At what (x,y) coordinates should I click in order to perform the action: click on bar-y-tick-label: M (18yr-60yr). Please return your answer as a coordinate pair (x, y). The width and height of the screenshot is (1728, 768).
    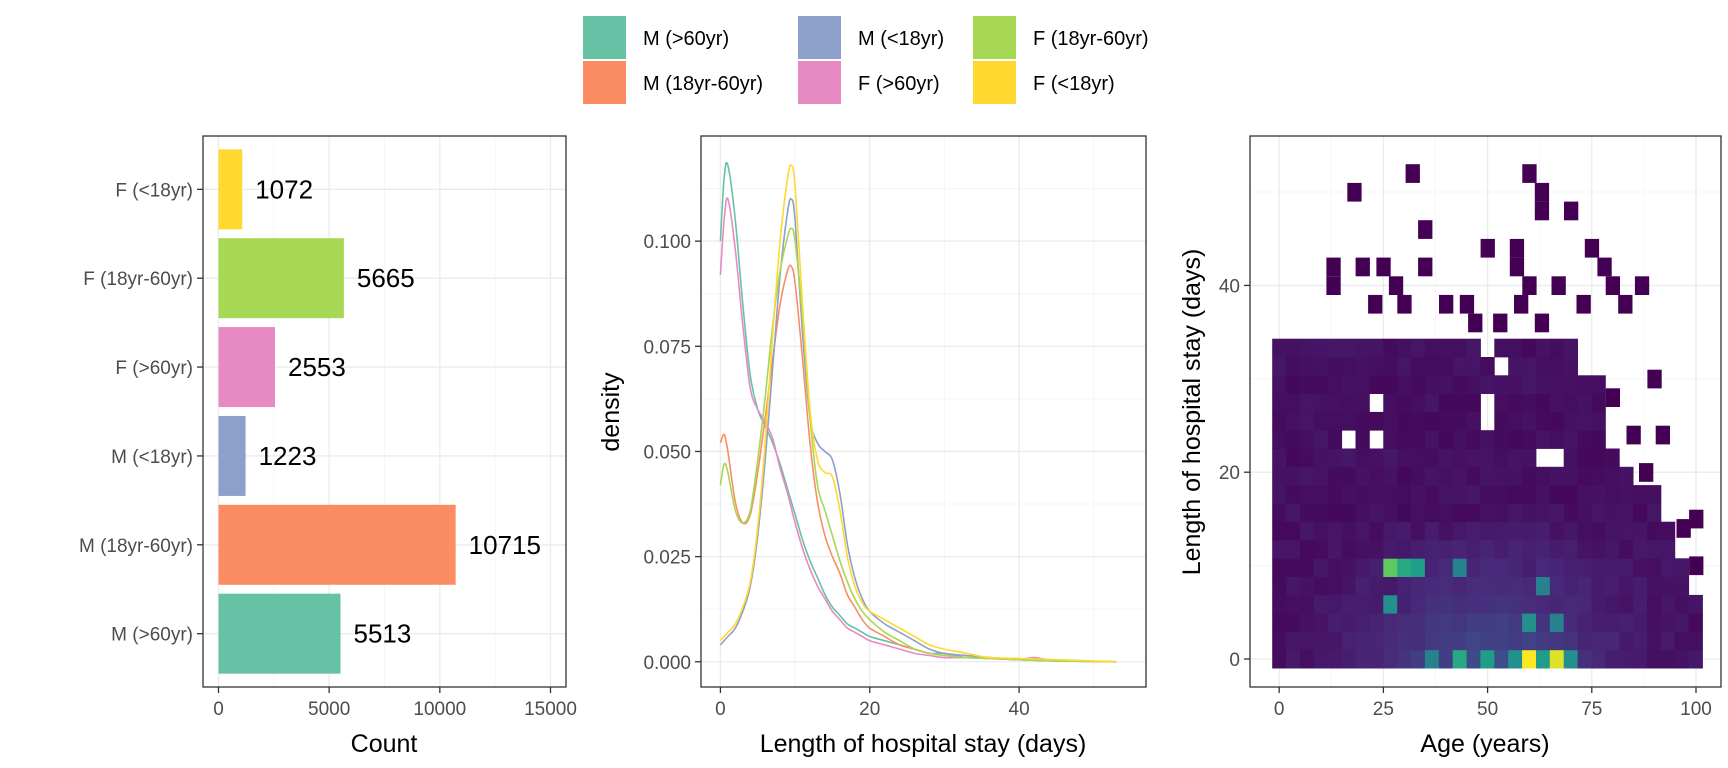
    Looking at the image, I should click on (136, 546).